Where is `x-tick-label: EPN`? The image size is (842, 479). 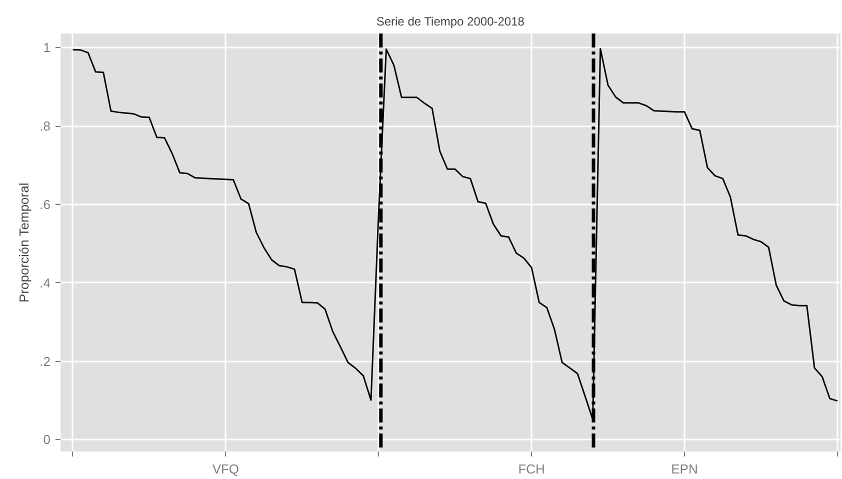 x-tick-label: EPN is located at coordinates (684, 469).